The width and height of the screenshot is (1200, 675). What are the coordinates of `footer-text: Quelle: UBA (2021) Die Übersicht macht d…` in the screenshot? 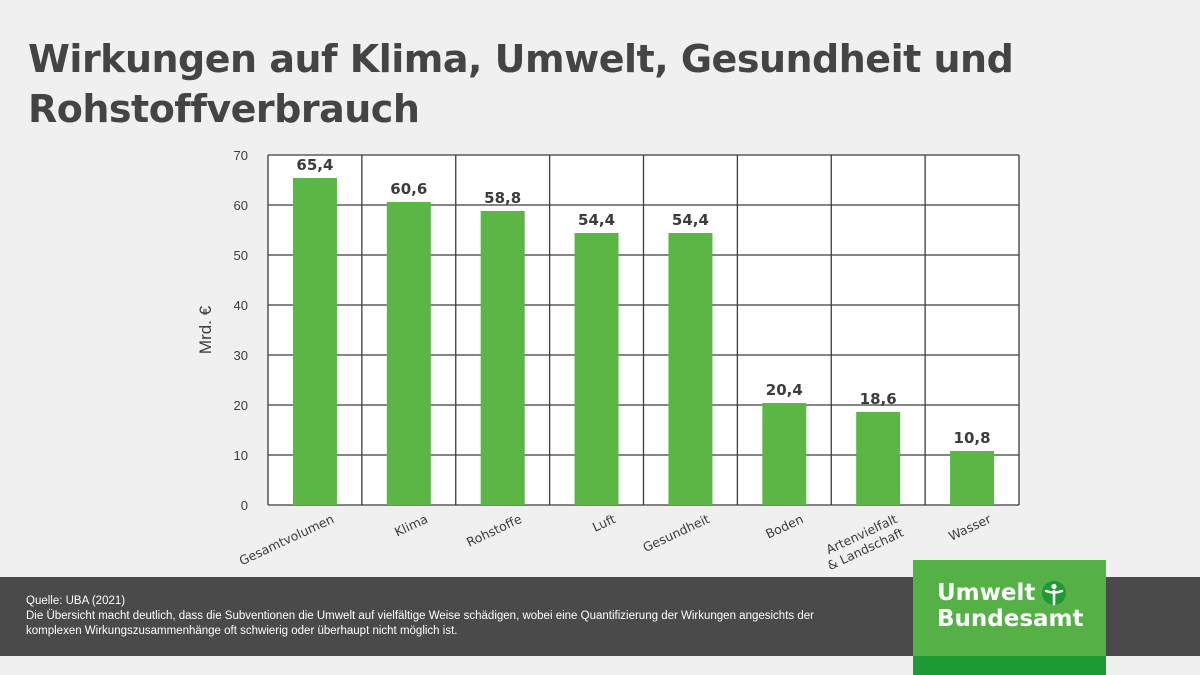 It's located at (436, 616).